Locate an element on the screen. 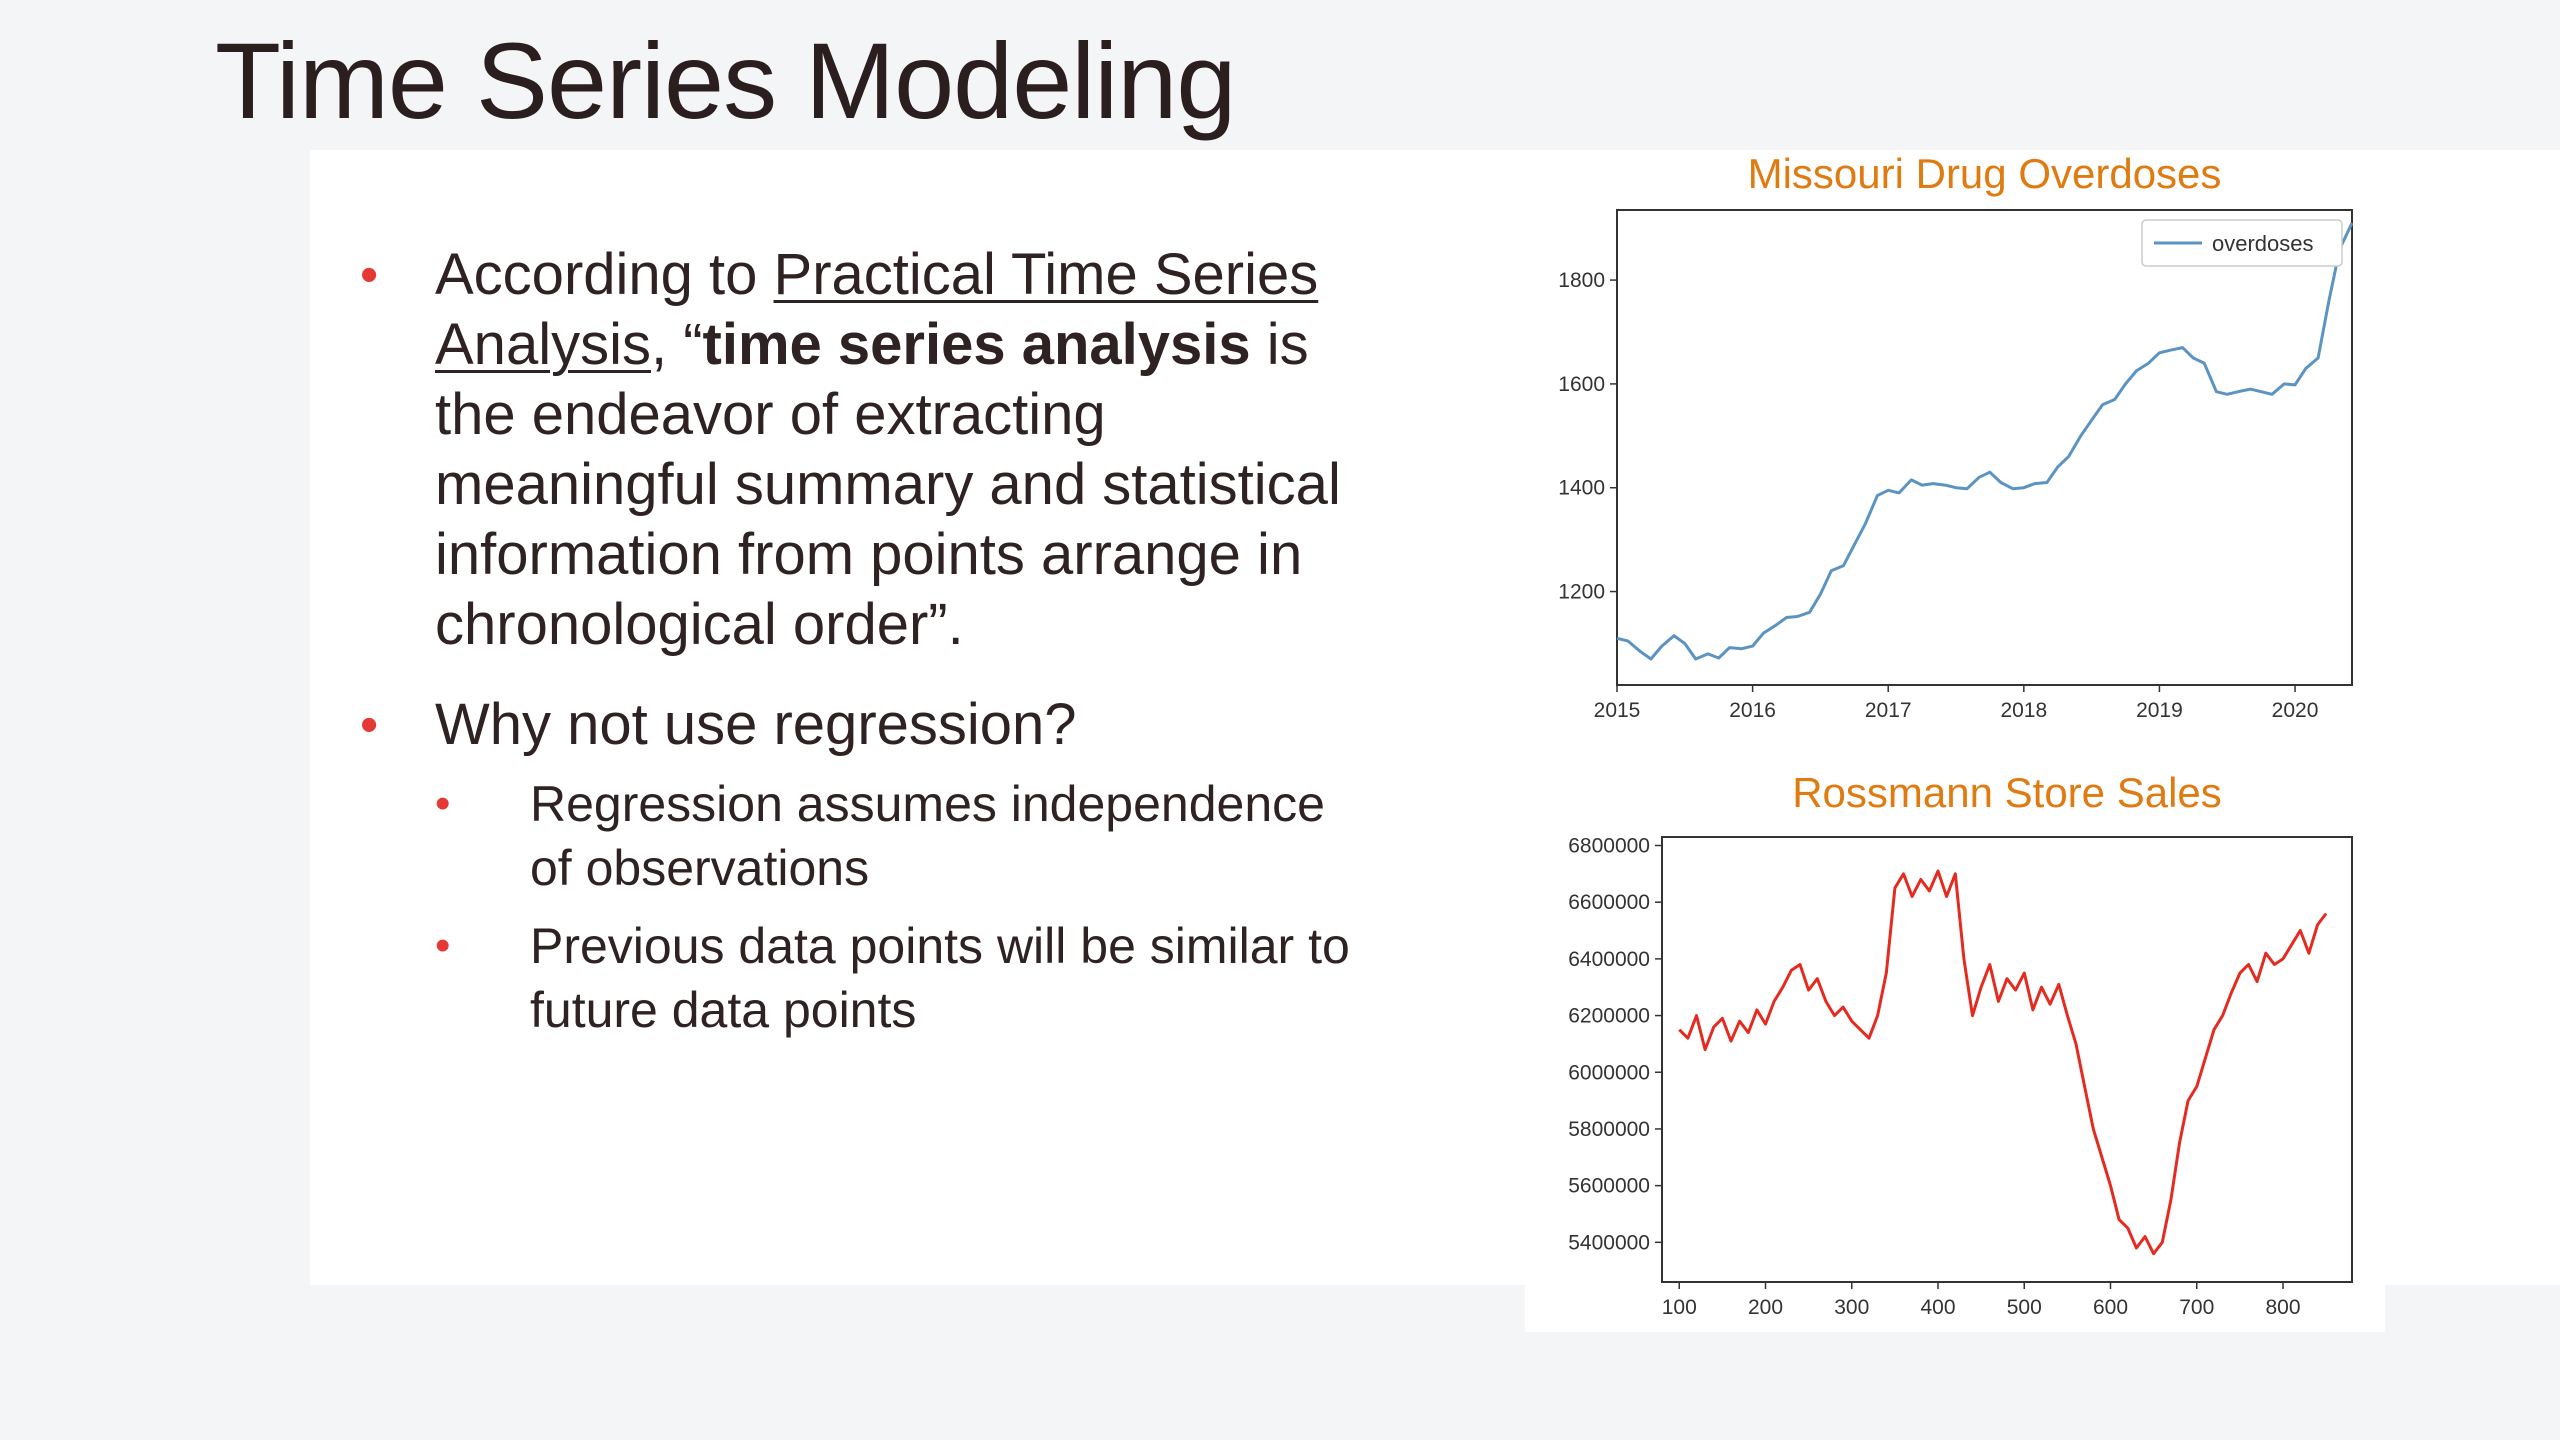 Image resolution: width=2560 pixels, height=1440 pixels. legend-box is located at coordinates (2242, 243).